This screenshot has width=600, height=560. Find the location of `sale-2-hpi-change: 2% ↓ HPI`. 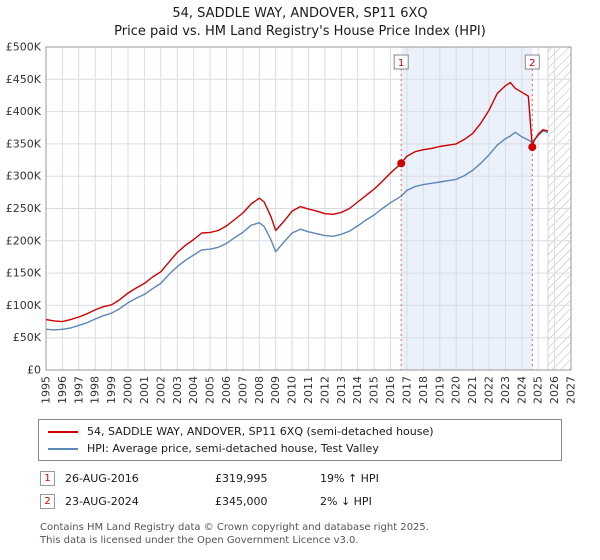

sale-2-hpi-change: 2% ↓ HPI is located at coordinates (346, 501).